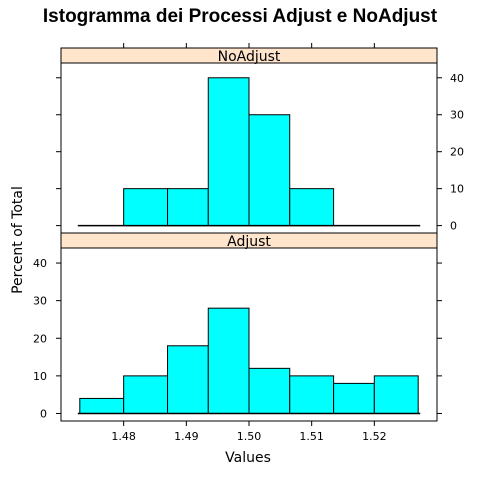 Image resolution: width=480 pixels, height=480 pixels. I want to click on y-tick-label-noadjust-0: 0, so click(453, 226).